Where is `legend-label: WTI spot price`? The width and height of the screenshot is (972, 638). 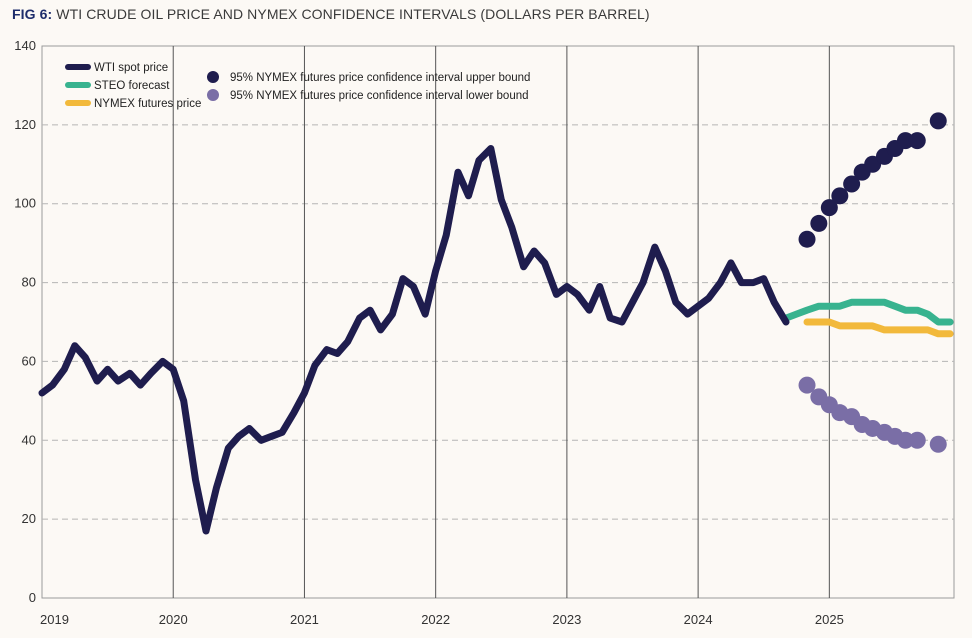 legend-label: WTI spot price is located at coordinates (131, 68).